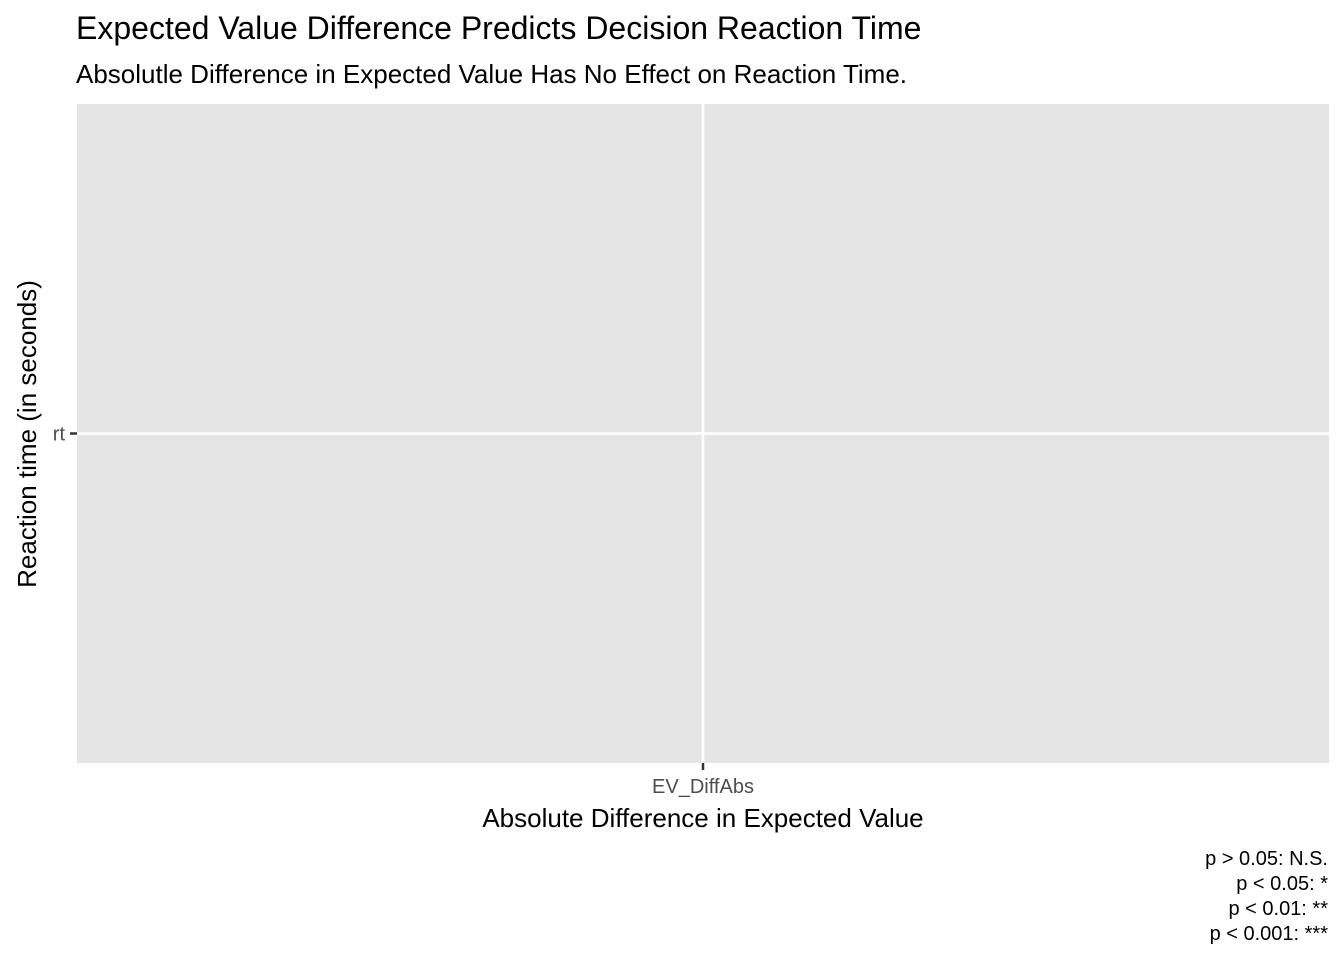  What do you see at coordinates (1269, 934) in the screenshot?
I see `caption-line: p < 0.001: ***` at bounding box center [1269, 934].